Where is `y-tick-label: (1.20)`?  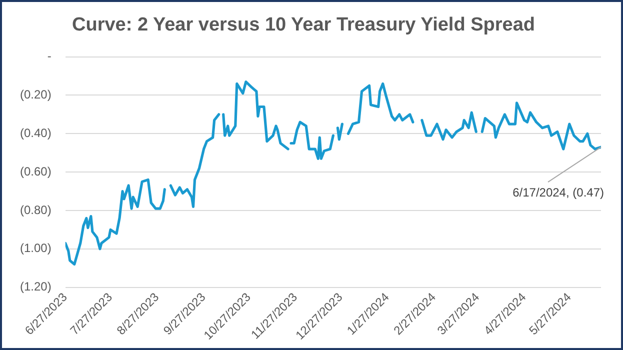
y-tick-label: (1.20) is located at coordinates (36, 287).